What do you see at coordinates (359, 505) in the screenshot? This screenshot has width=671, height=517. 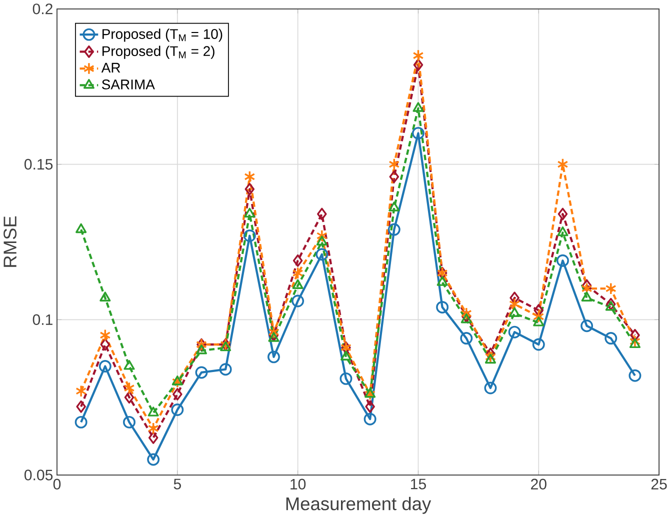 I see `x-axis-title: Measurement day` at bounding box center [359, 505].